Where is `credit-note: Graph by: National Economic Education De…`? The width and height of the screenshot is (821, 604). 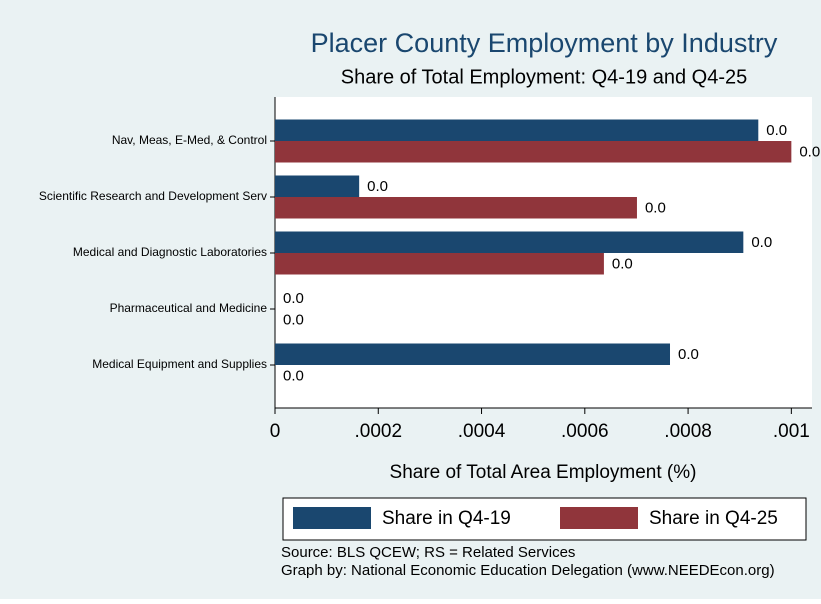
credit-note: Graph by: National Economic Education De… is located at coordinates (528, 570).